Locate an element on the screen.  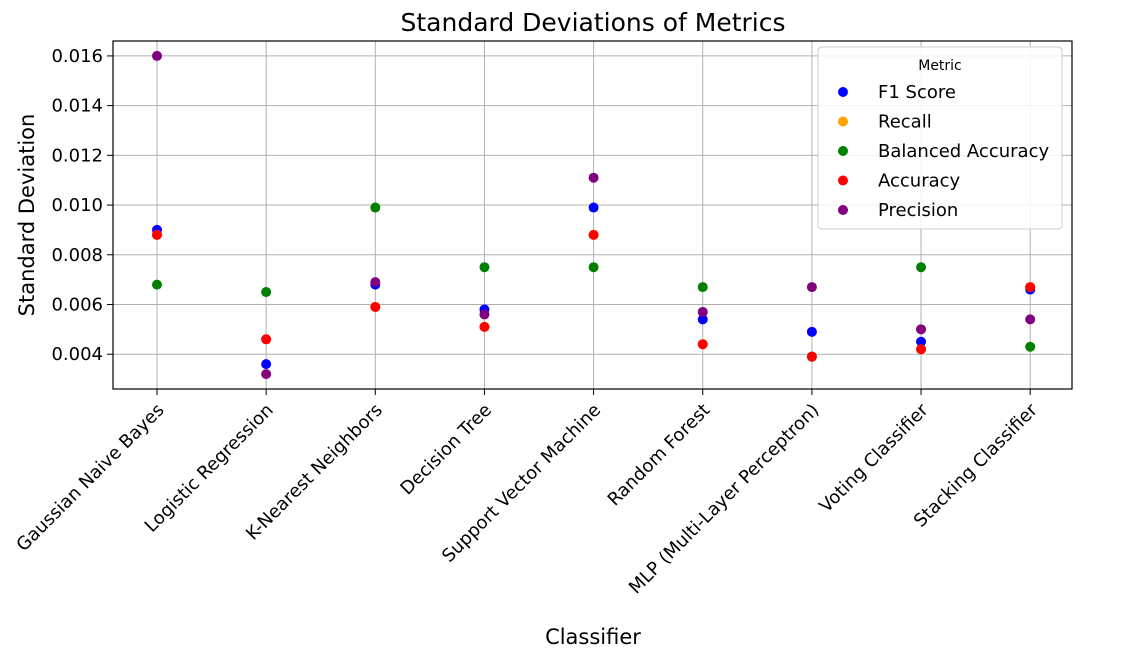
y-axis-label: Standard Deviation is located at coordinates (27, 215).